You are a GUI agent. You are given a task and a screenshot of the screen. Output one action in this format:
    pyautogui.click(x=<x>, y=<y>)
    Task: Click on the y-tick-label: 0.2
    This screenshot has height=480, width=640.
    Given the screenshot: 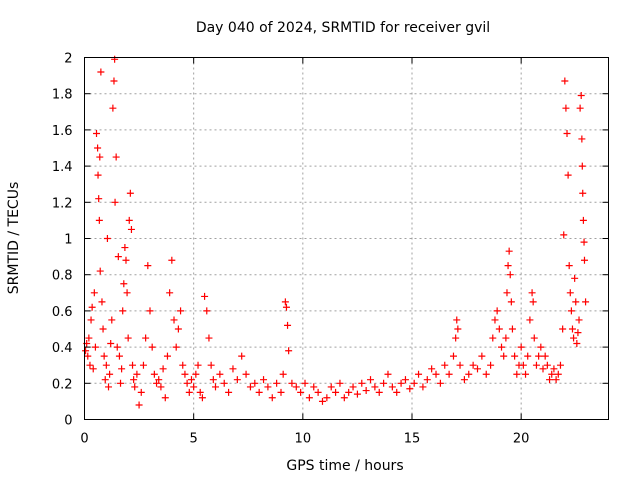 What is the action you would take?
    pyautogui.click(x=62, y=384)
    